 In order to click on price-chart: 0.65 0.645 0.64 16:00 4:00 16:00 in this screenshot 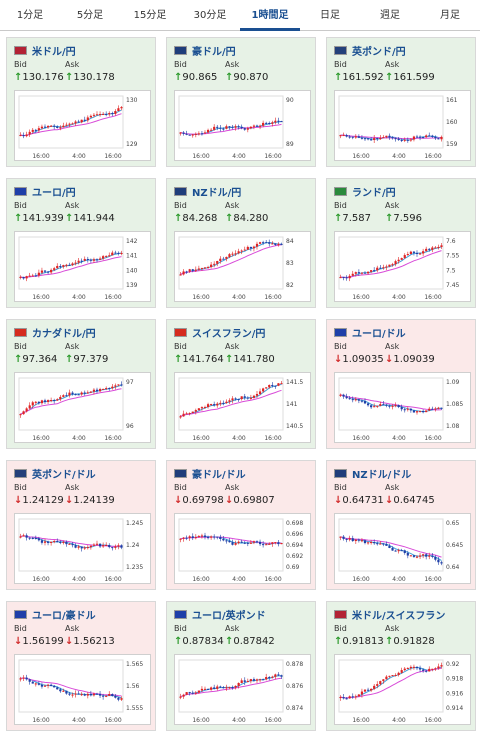, I will do `click(402, 548)`.